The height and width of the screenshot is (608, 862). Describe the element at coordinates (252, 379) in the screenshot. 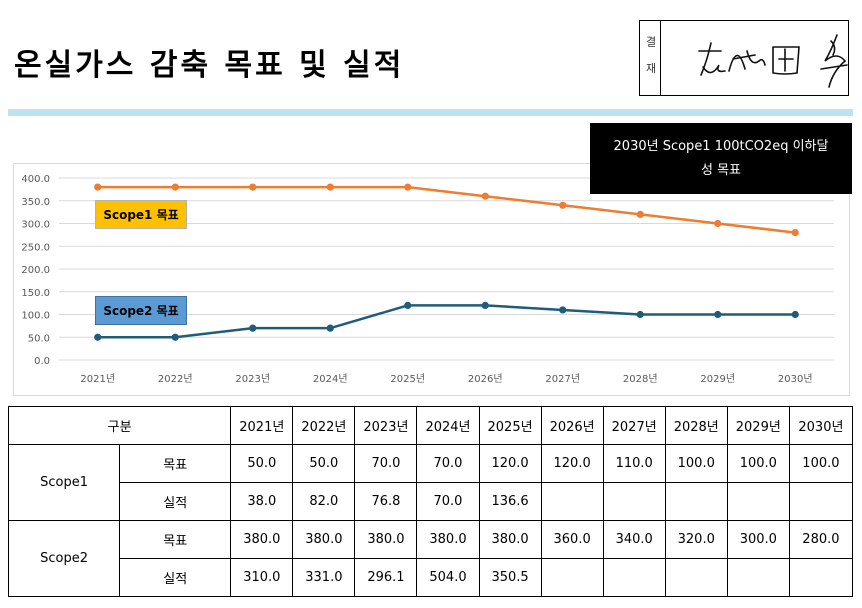

I see `x-tick-label: 2023년` at that location.